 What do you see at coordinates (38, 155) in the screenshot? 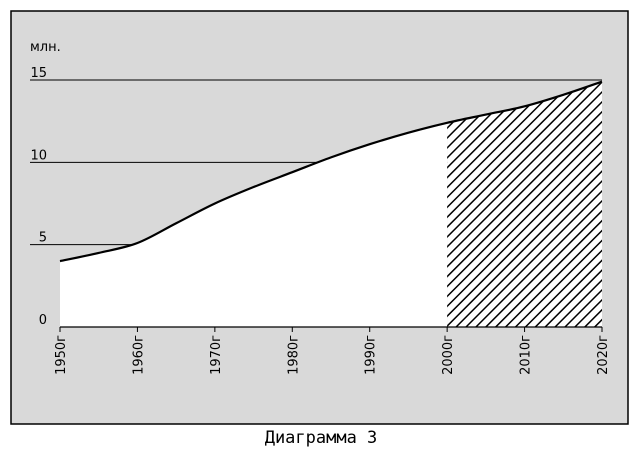
I see `y-tick-label: 10` at bounding box center [38, 155].